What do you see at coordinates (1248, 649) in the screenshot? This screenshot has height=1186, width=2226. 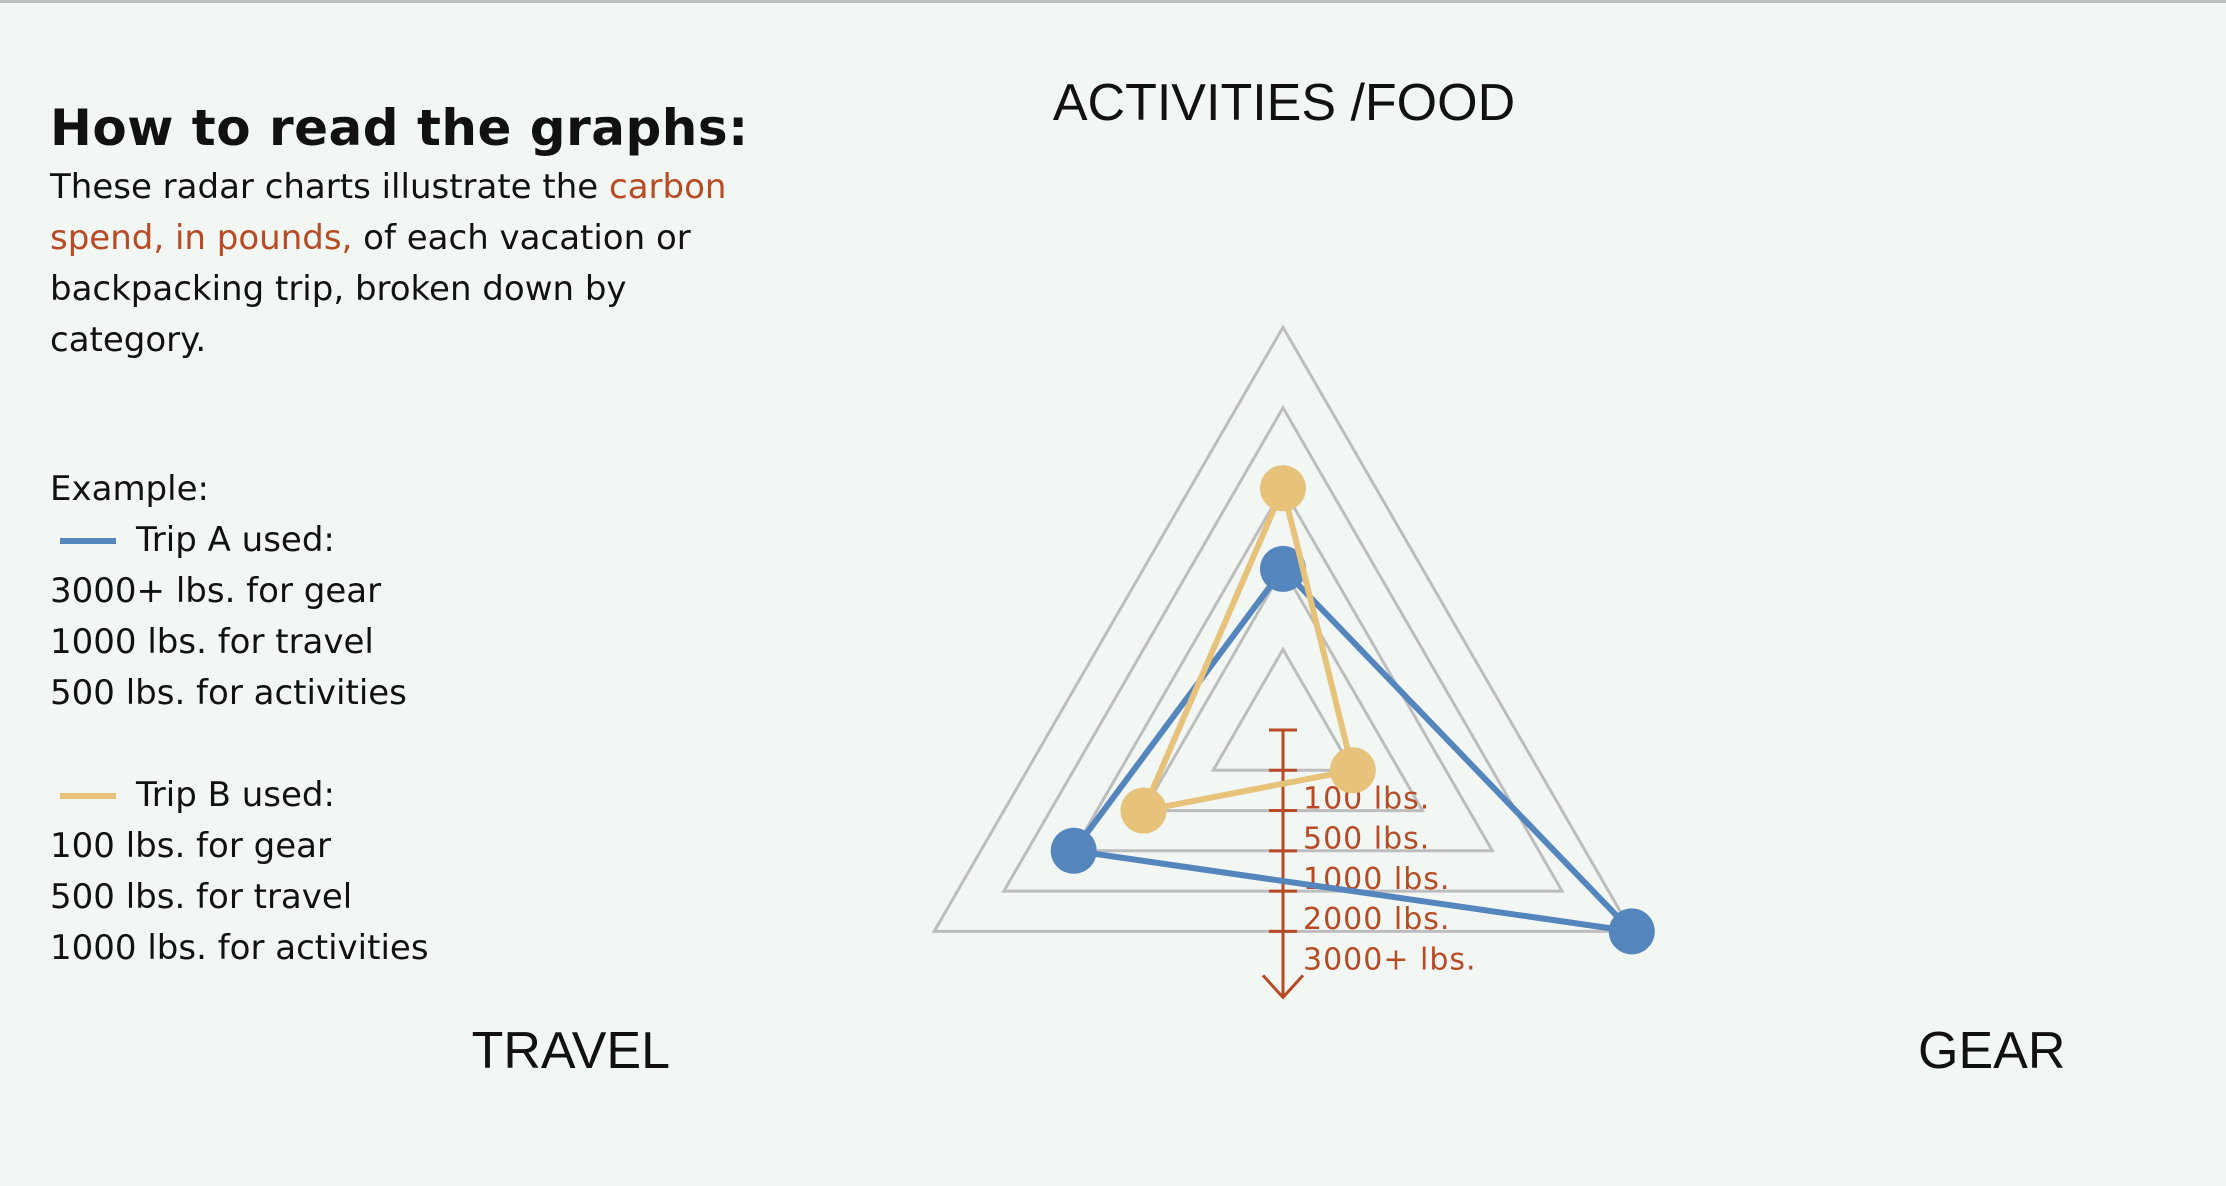 I see `series-line-trip-b` at bounding box center [1248, 649].